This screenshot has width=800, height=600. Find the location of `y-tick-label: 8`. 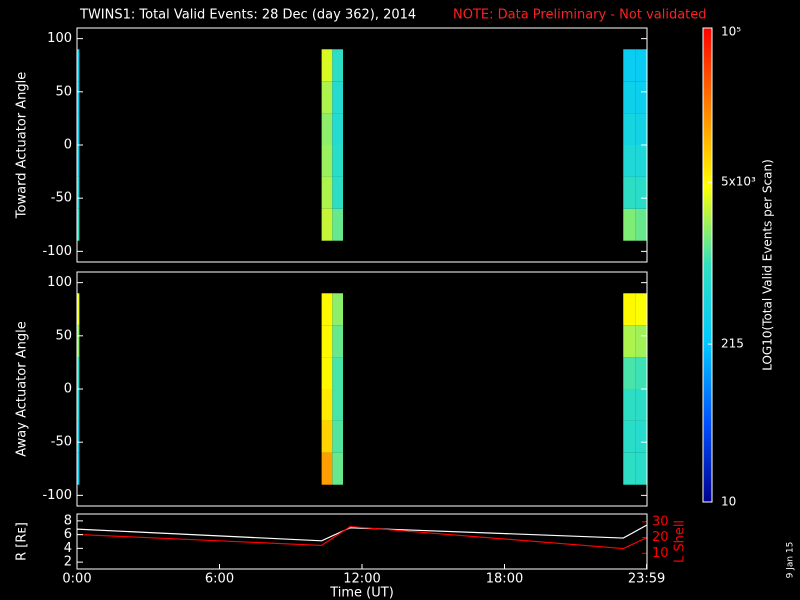

y-tick-label: 8 is located at coordinates (68, 520).